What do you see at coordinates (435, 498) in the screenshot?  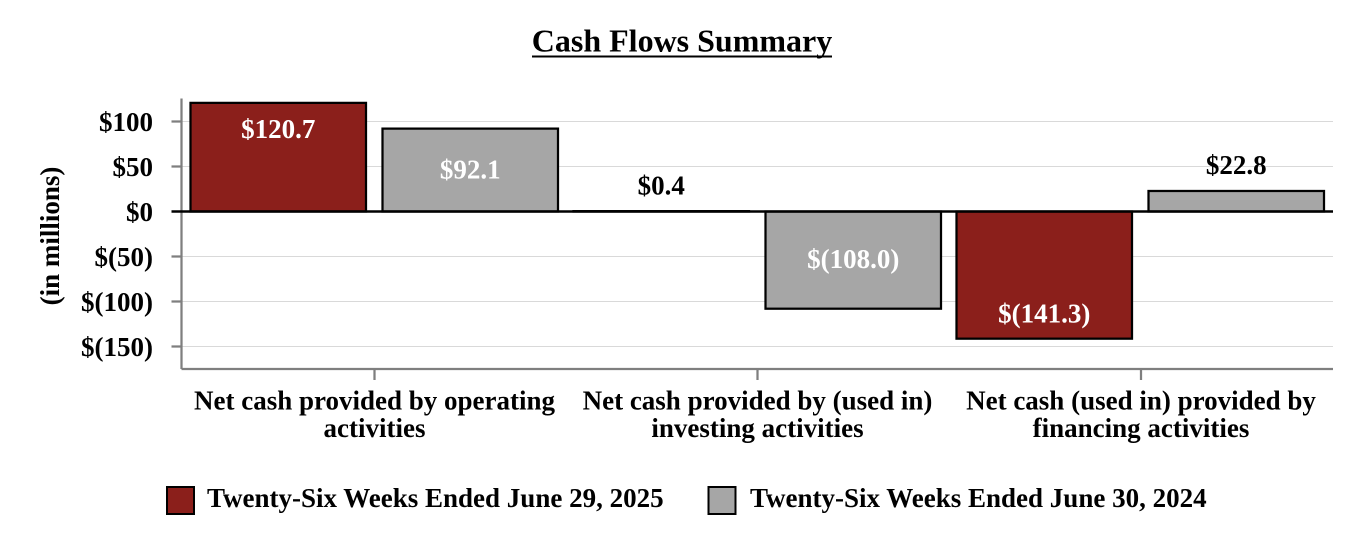 I see `svg-text:Twenty-Six Weeks Ended June 29: Twenty-Six Weeks Ended June 29, 2025` at bounding box center [435, 498].